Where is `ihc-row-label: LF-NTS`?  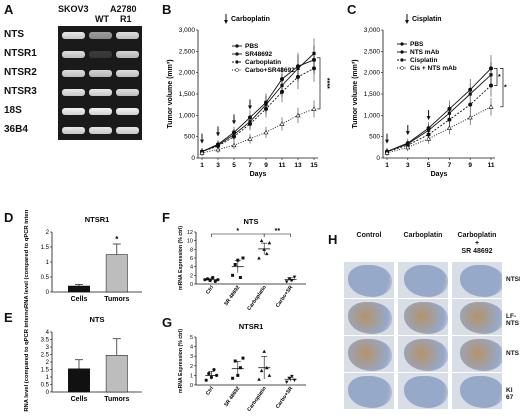
ihc-row-label: LF-NTS is located at coordinates (512, 320).